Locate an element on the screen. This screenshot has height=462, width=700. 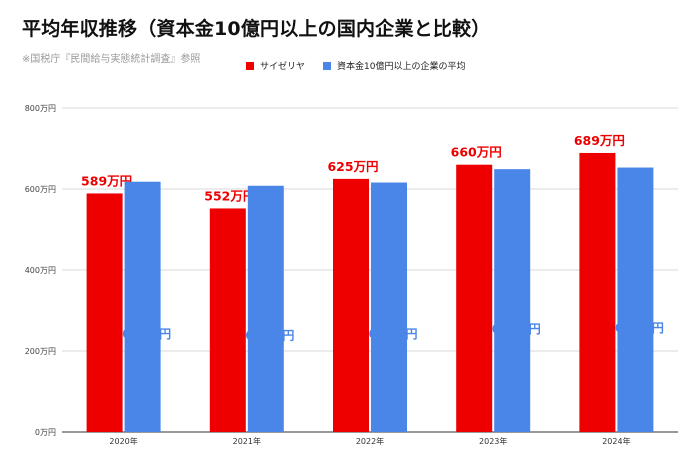
x-tick-label: 2022年 is located at coordinates (370, 441).